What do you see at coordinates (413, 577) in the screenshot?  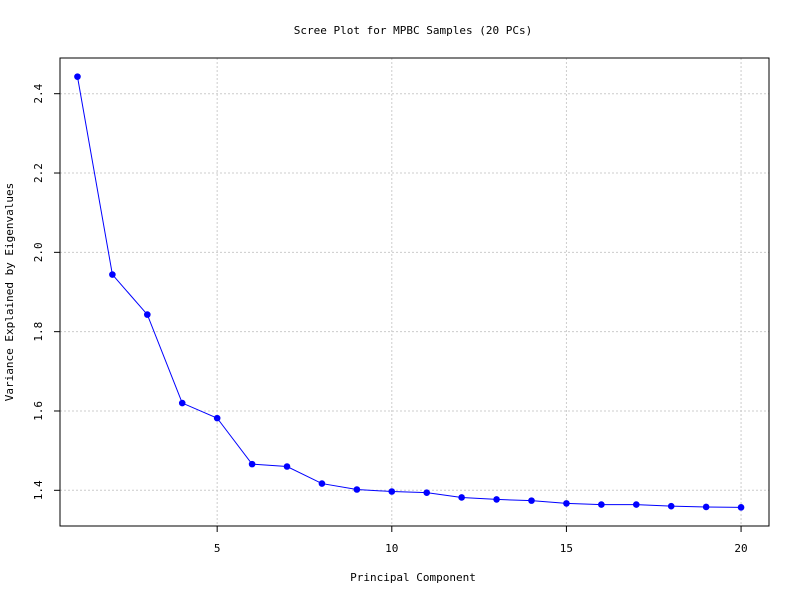 I see `x-axis-label: Principal Component` at bounding box center [413, 577].